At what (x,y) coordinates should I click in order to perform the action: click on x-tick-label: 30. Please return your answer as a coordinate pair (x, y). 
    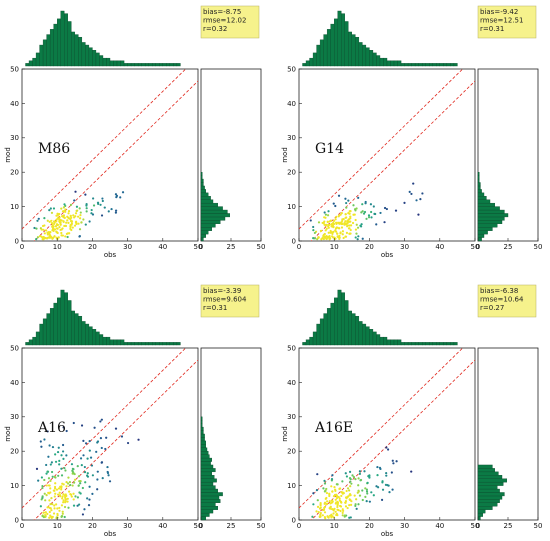
    Looking at the image, I should click on (404, 526).